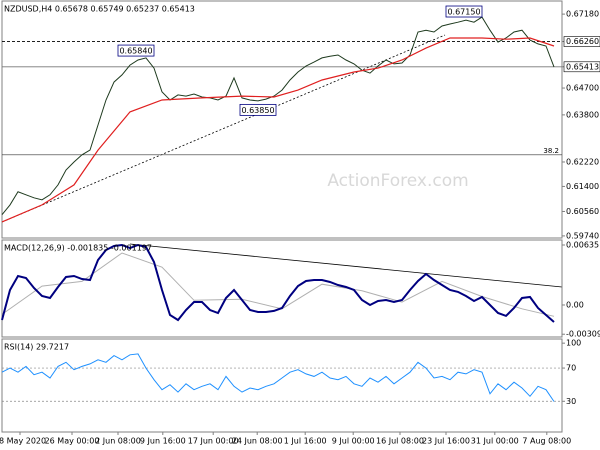 The width and height of the screenshot is (600, 450). I want to click on watermark: ActionForex.com, so click(397, 181).